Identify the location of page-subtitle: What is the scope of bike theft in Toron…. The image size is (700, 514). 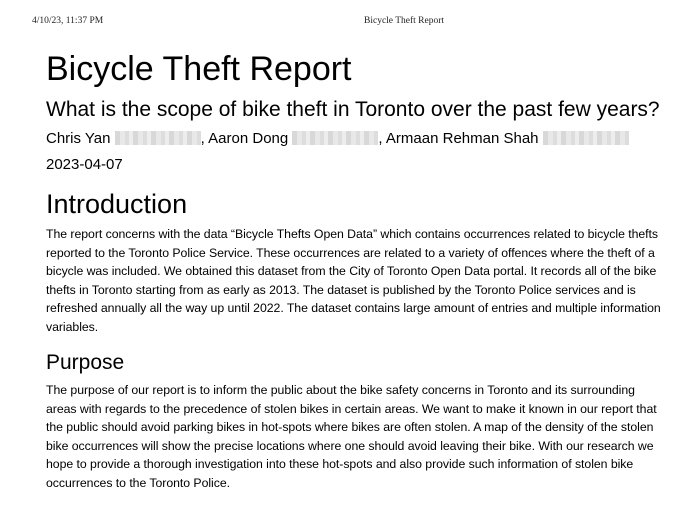
(353, 109).